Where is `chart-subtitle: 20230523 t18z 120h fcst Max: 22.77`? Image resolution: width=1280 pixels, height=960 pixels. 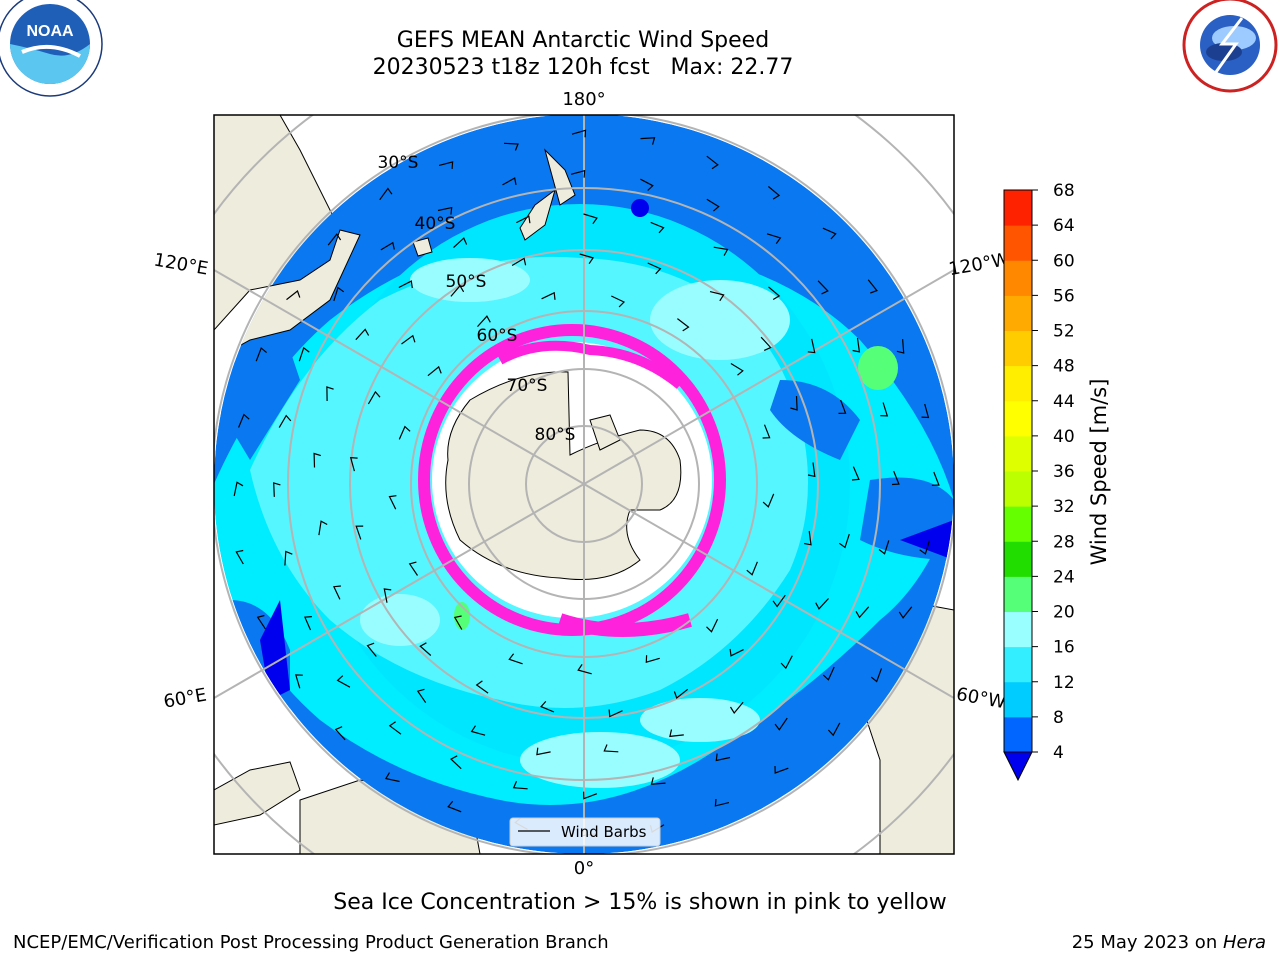 chart-subtitle: 20230523 t18z 120h fcst Max: 22.77 is located at coordinates (583, 67).